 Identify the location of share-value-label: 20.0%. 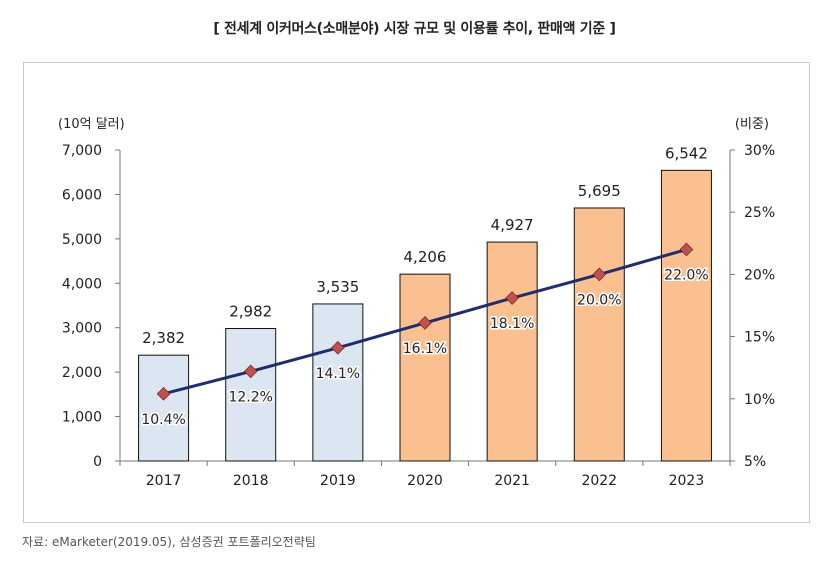
(599, 300).